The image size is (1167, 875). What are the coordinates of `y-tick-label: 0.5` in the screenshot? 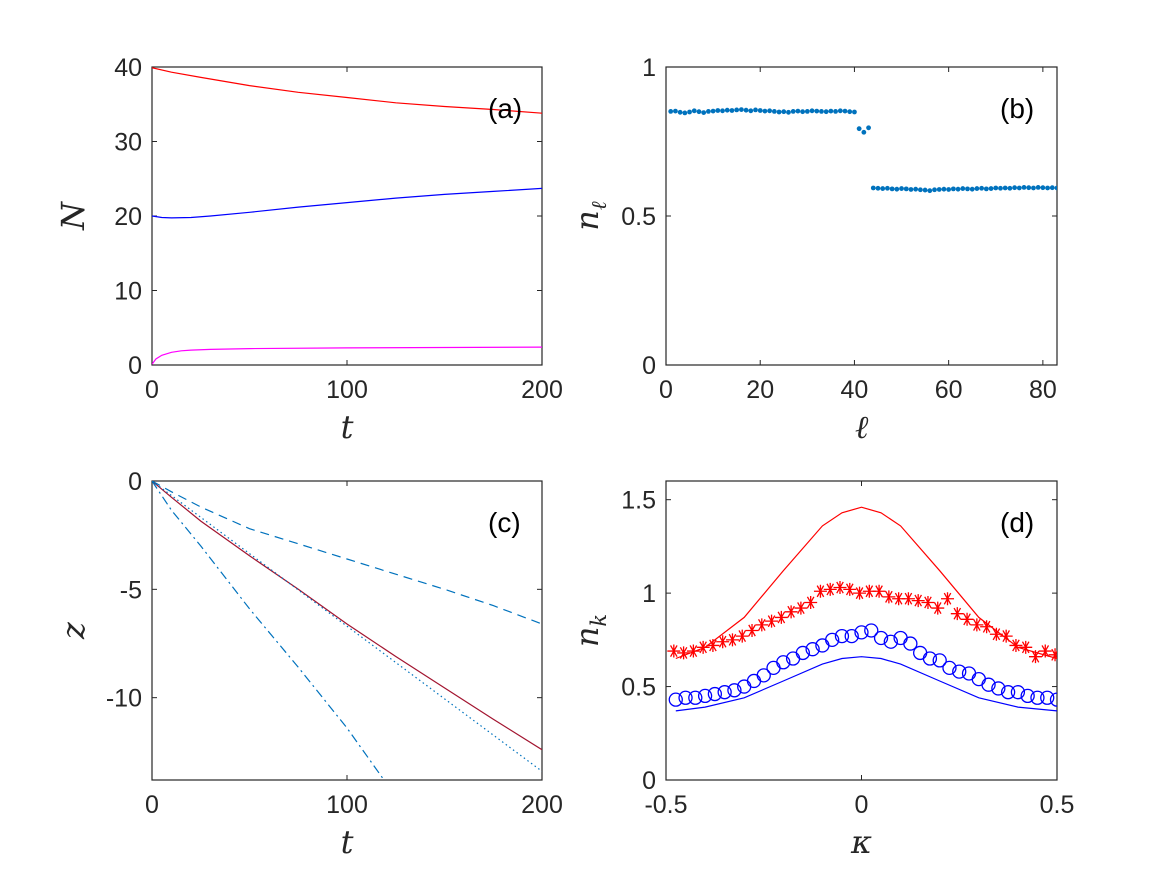 It's located at (638, 217).